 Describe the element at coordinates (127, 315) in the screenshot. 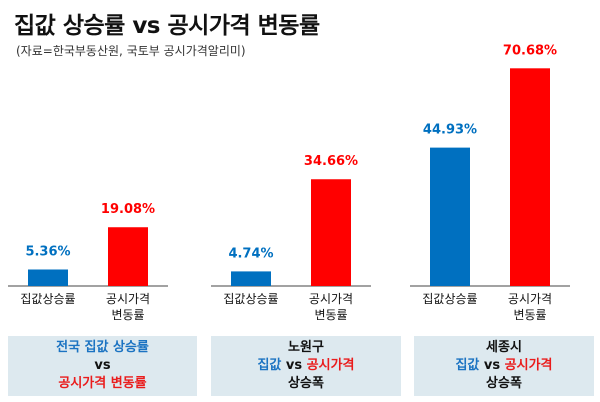

I see `tick-label-0-1-1: 변동률` at that location.